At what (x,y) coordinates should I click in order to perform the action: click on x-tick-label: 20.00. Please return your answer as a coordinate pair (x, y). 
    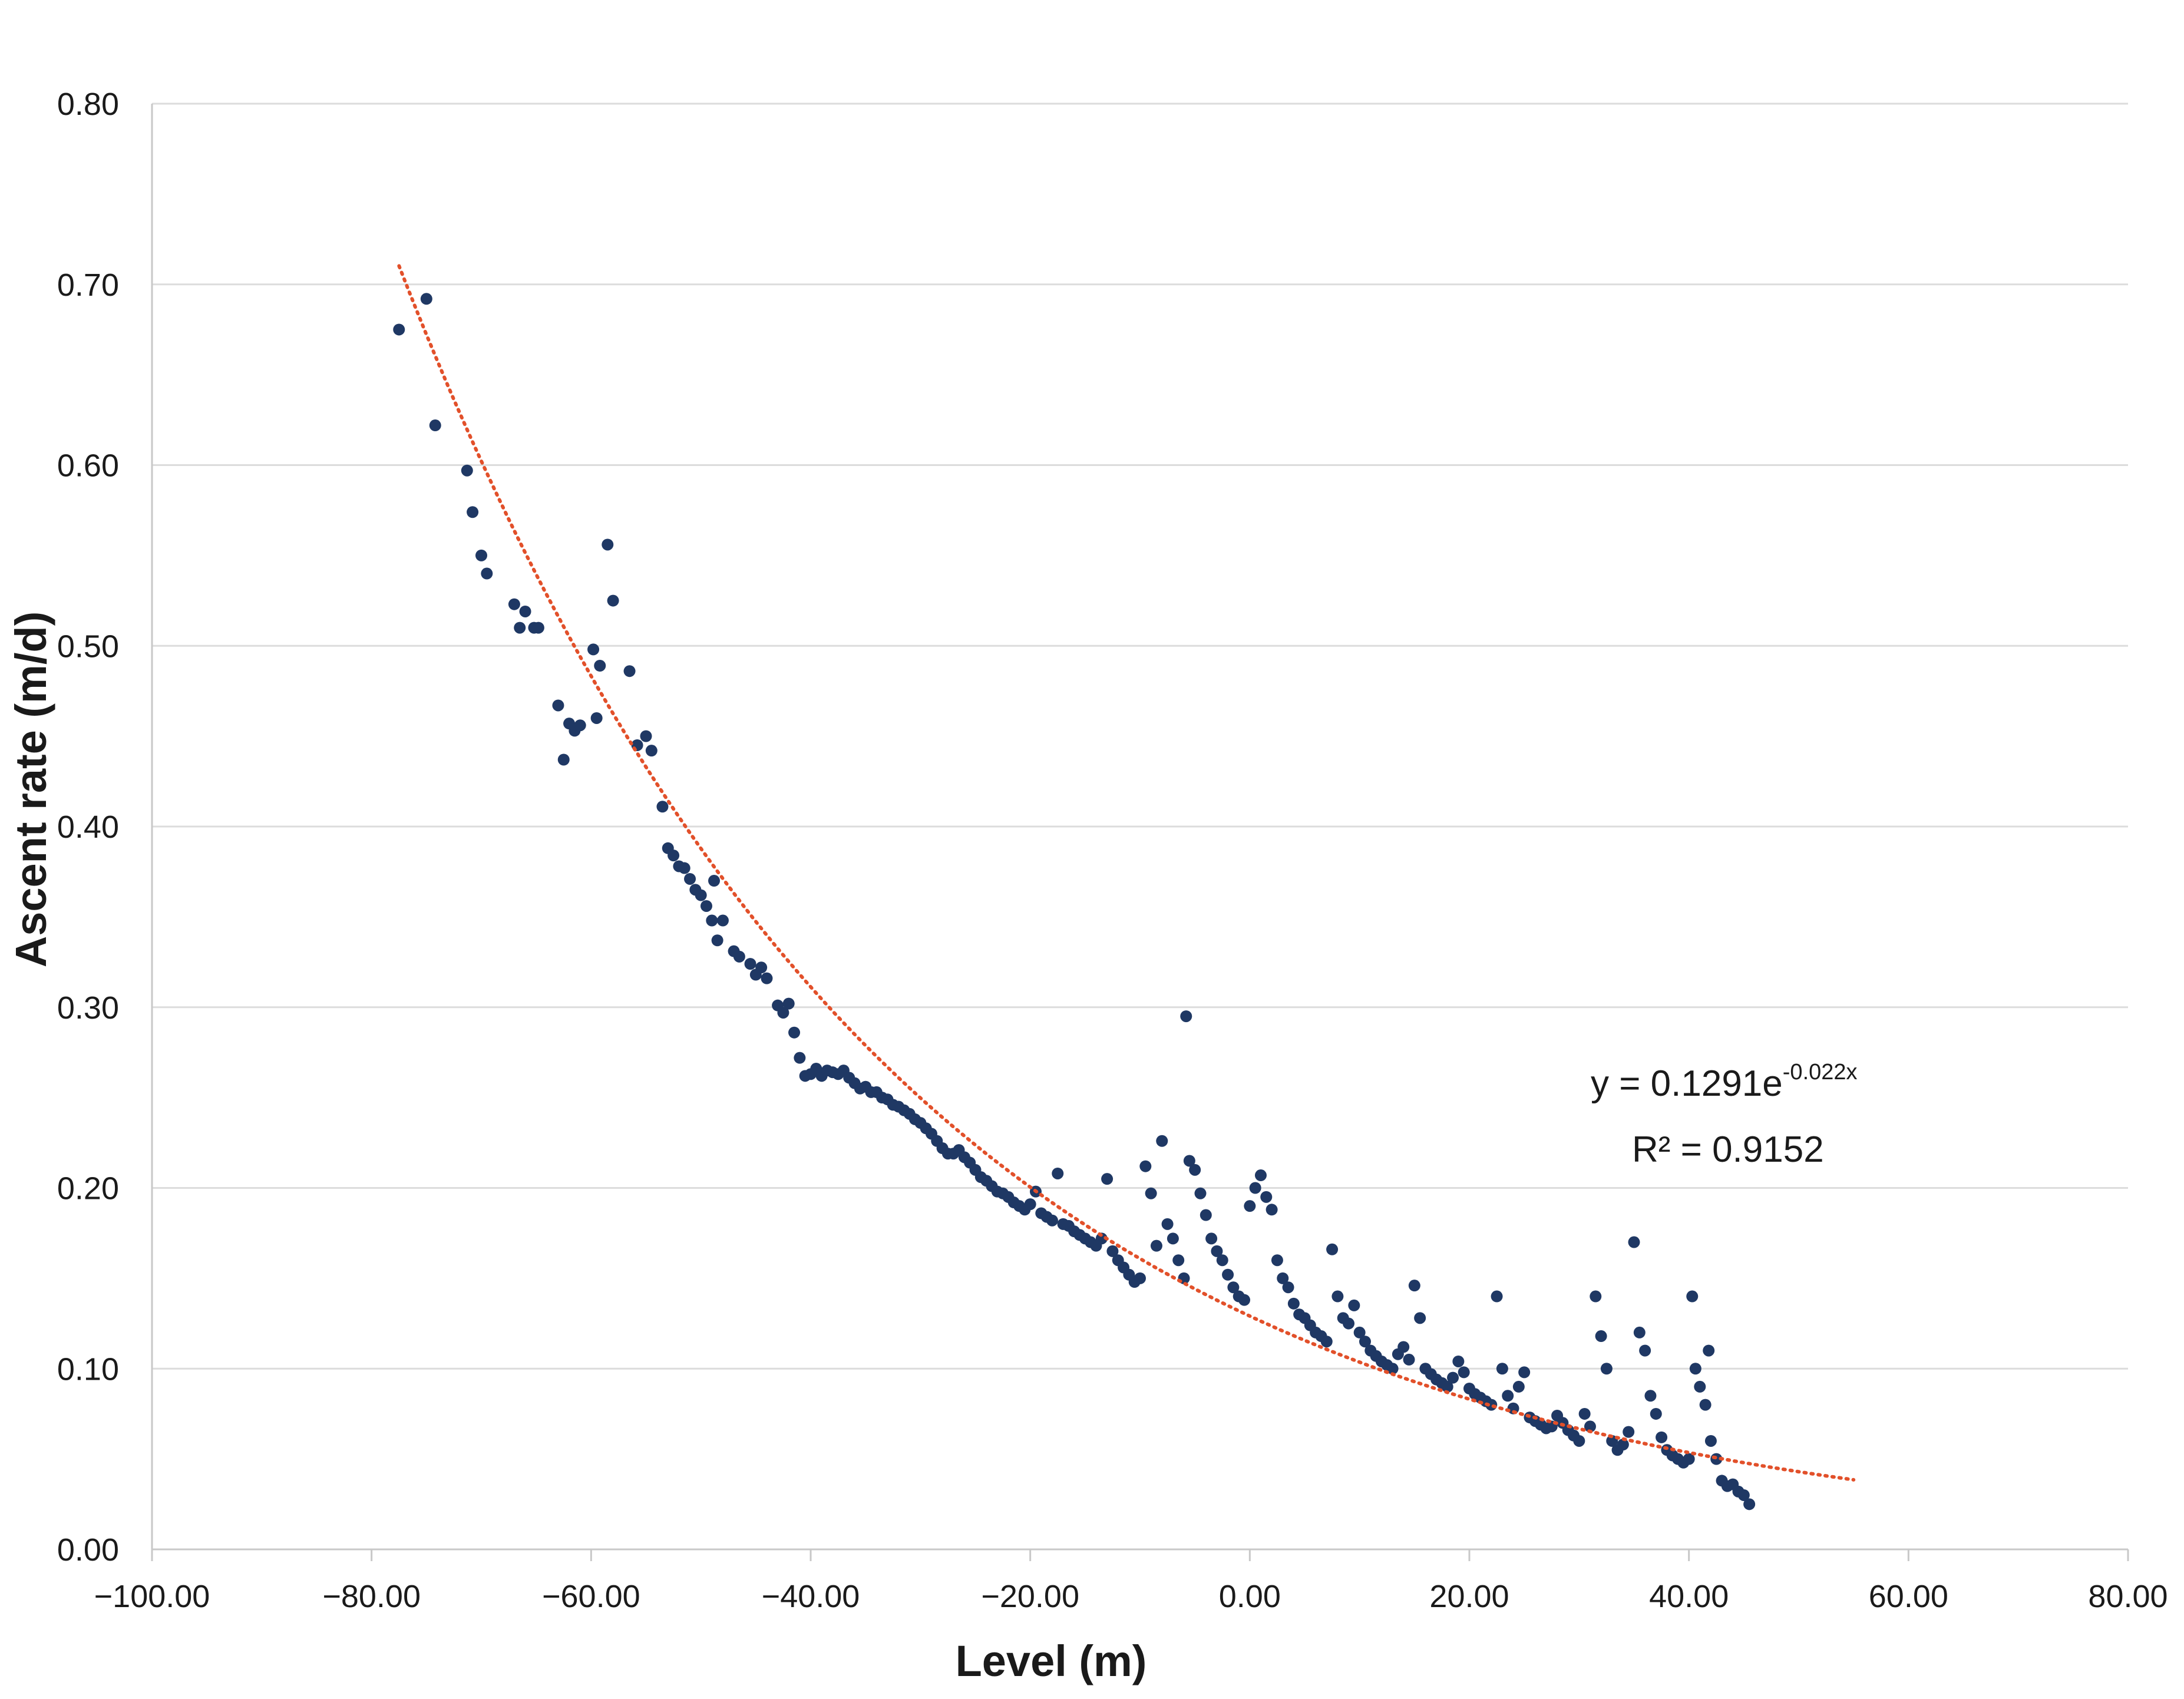
    Looking at the image, I should click on (1469, 1596).